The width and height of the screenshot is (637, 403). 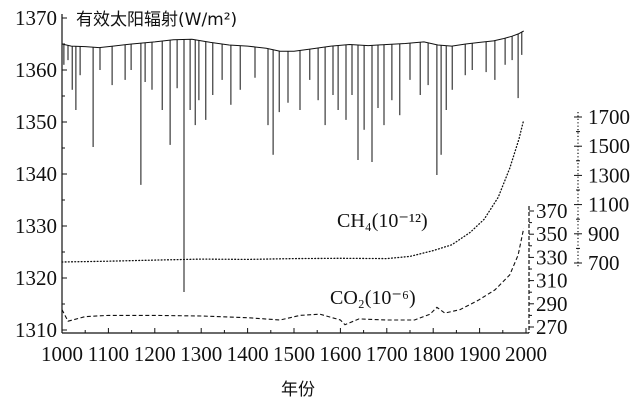 I want to click on solar-y-tick-label: 1370, so click(x=36, y=18).